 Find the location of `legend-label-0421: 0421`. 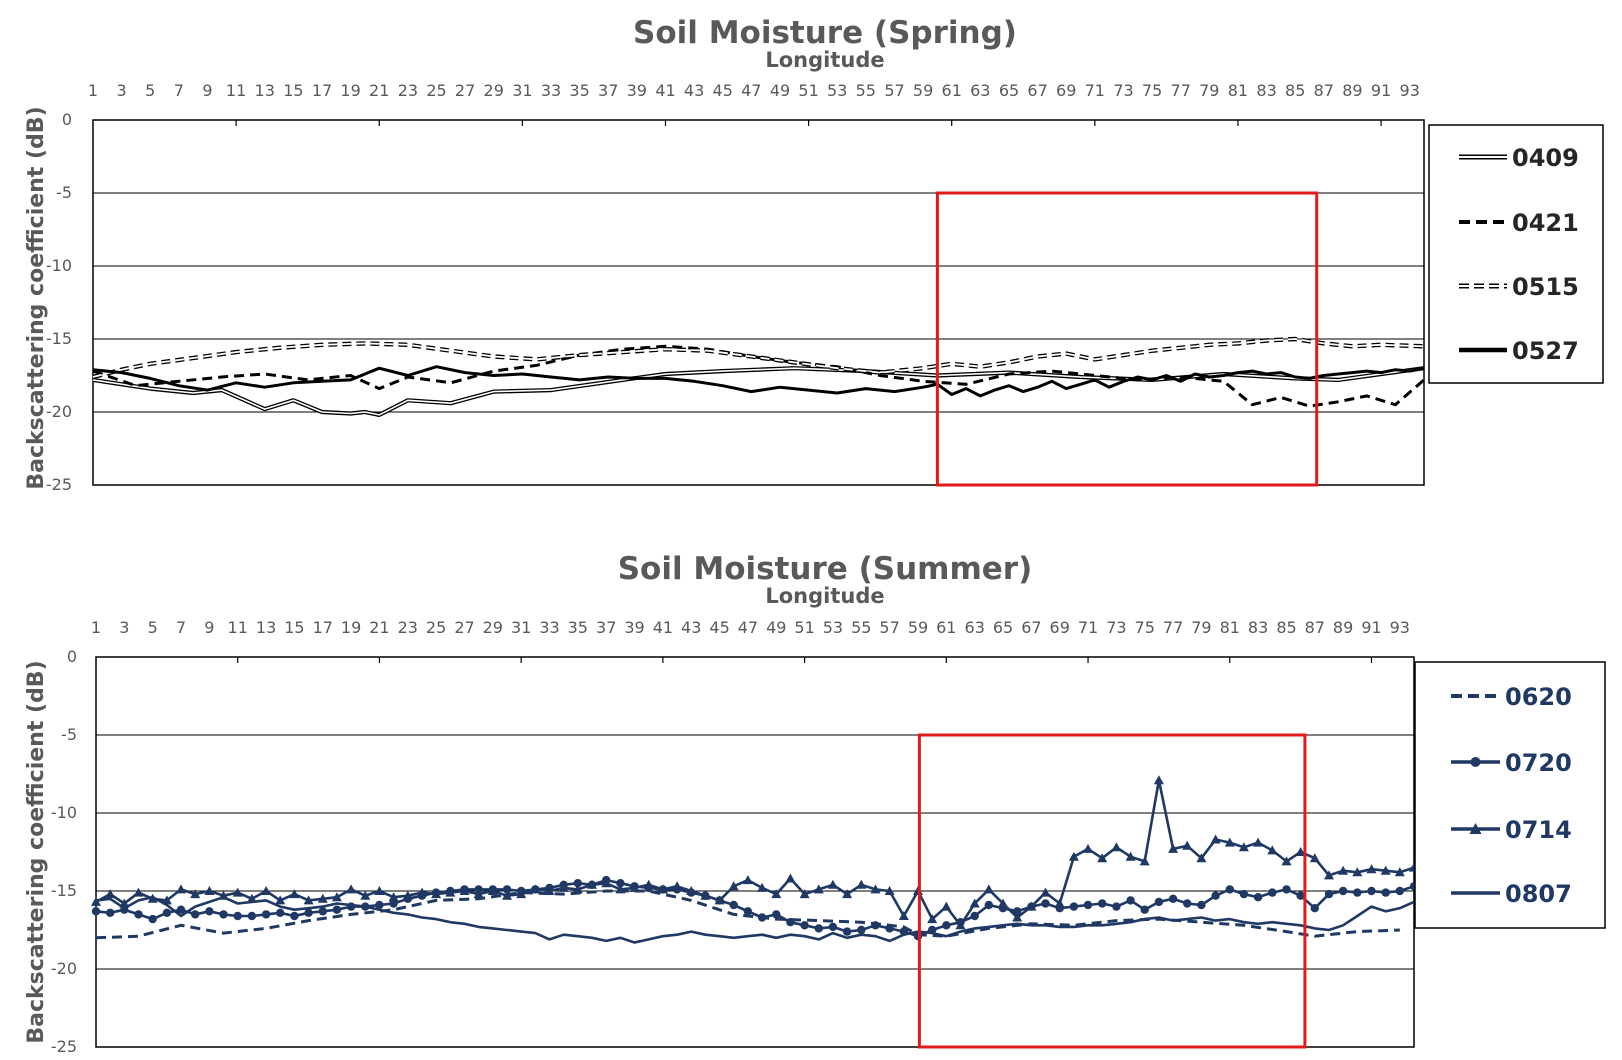

legend-label-0421: 0421 is located at coordinates (1545, 223).